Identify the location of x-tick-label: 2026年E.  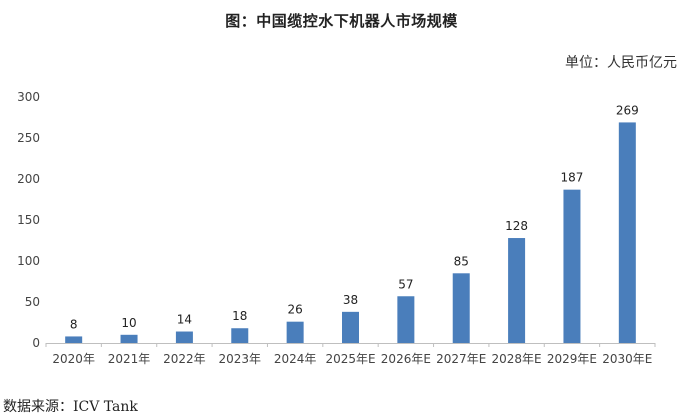
(406, 359).